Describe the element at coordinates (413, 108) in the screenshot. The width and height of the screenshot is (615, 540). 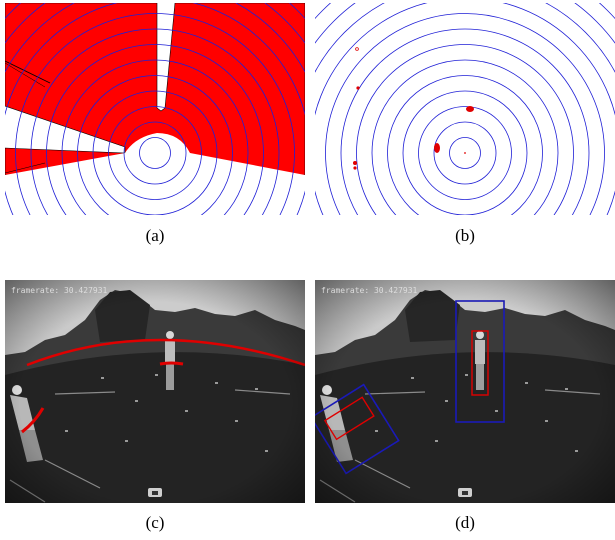
I see `detection-blobs` at that location.